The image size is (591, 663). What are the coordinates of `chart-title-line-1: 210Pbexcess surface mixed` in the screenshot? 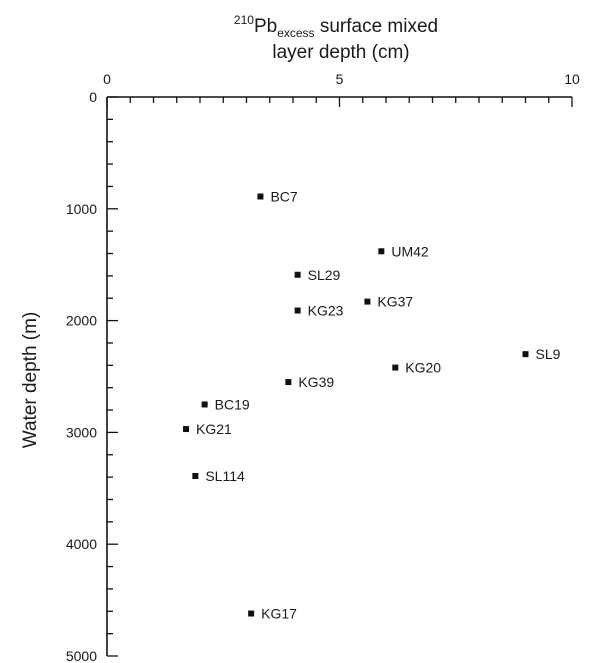 It's located at (336, 26).